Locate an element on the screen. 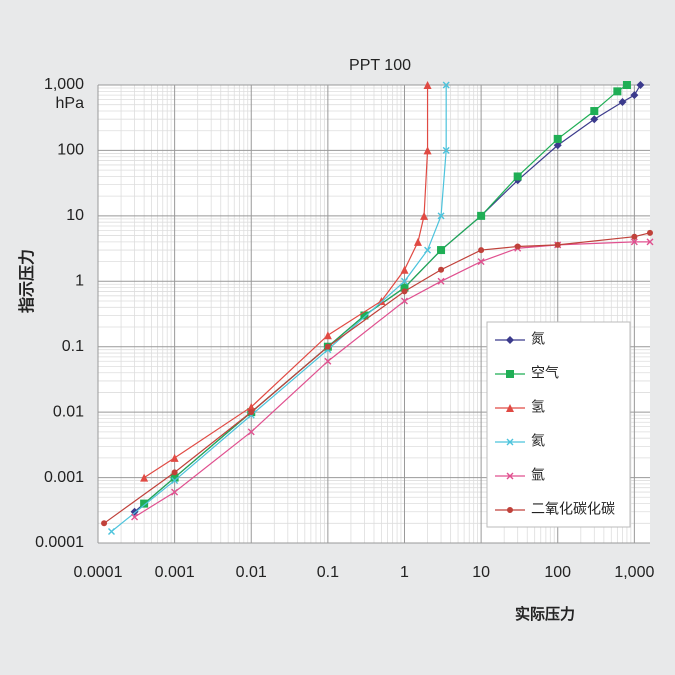  legend-label: 空气 is located at coordinates (545, 373).